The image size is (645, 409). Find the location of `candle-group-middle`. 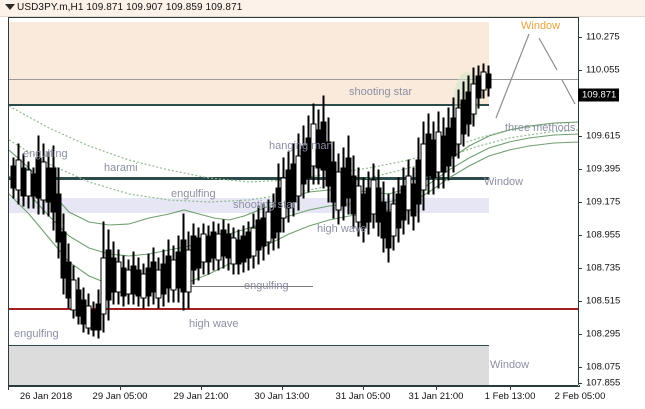

candle-group-middle is located at coordinates (193, 252).